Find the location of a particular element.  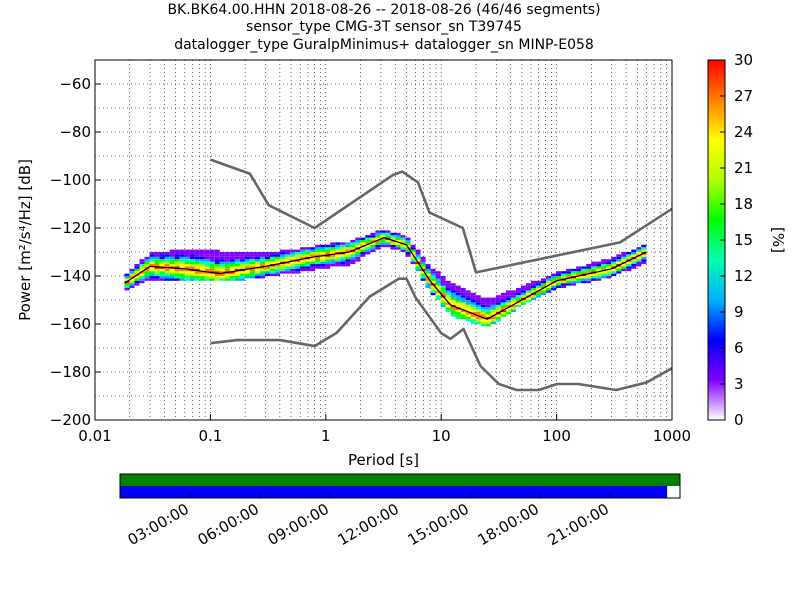

chart-title-line-2: sensor_type CMG-3T sensor_sn T39745 is located at coordinates (384, 27).